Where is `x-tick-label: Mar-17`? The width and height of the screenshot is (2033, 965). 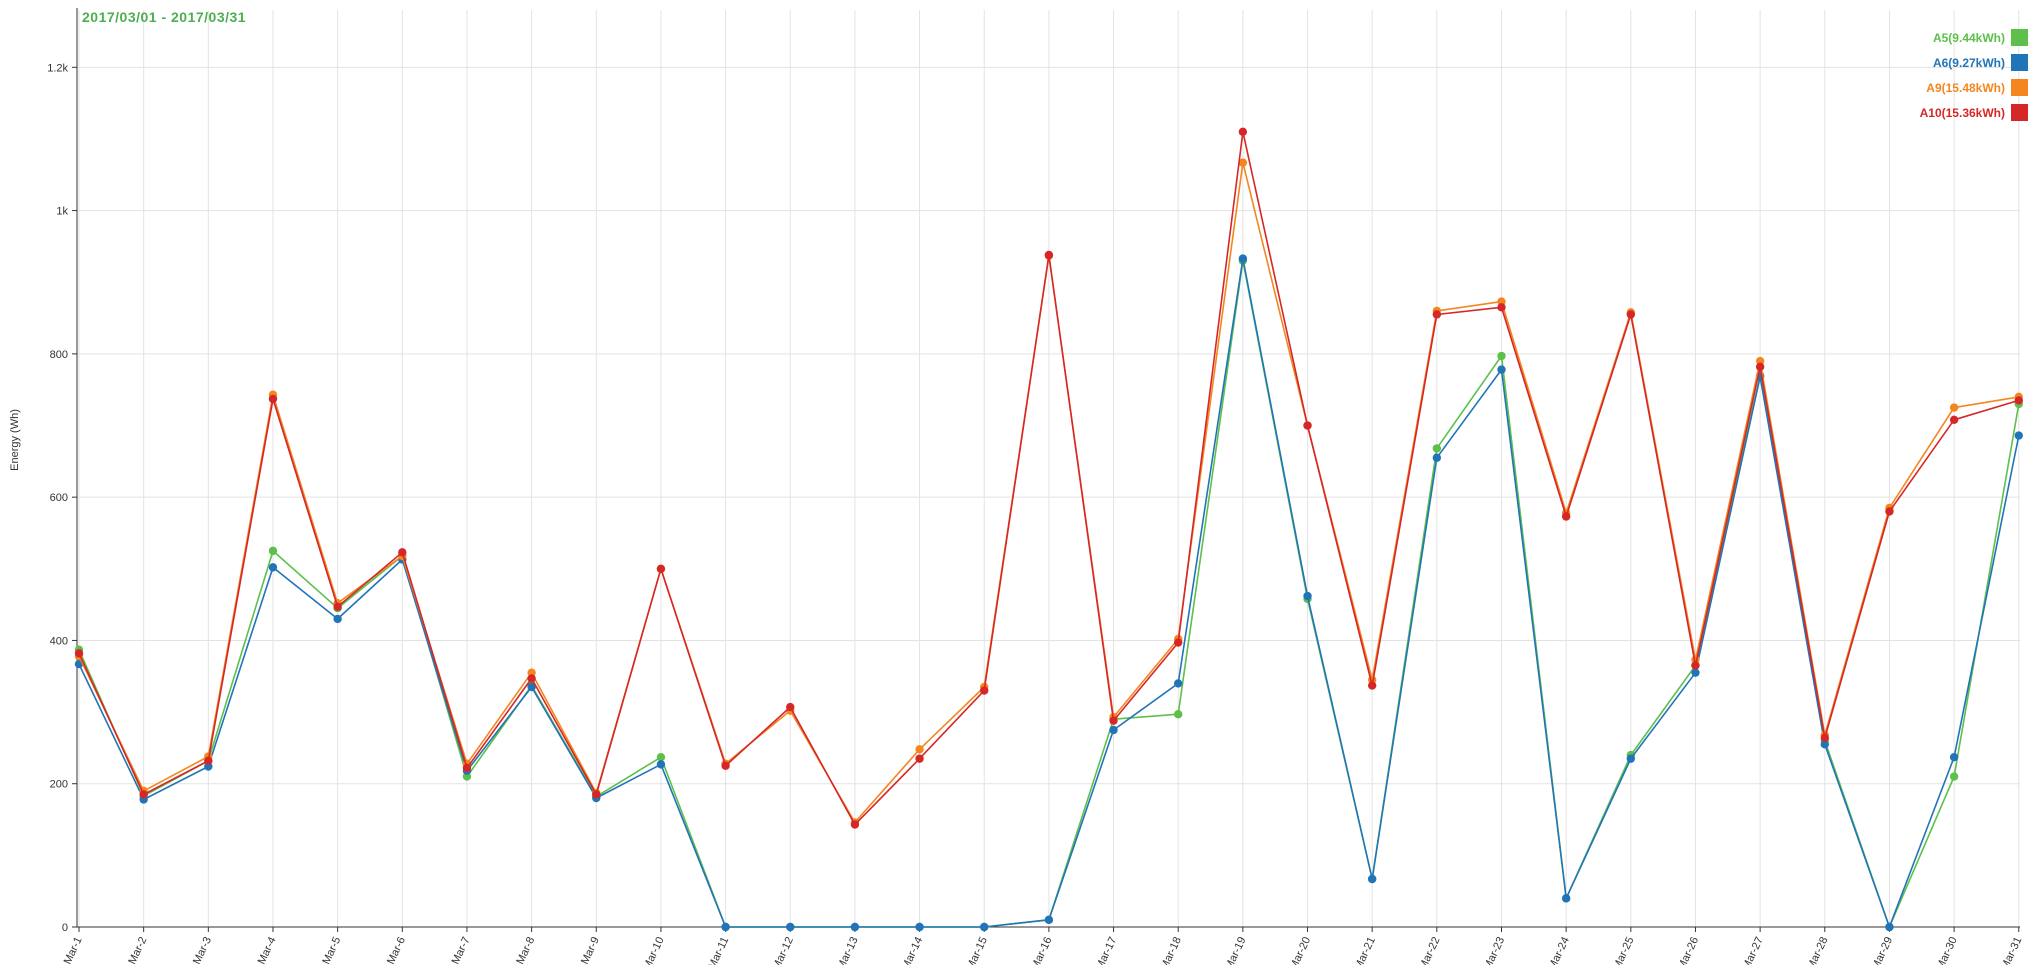
x-tick-label: Mar-17 is located at coordinates (1107, 950).